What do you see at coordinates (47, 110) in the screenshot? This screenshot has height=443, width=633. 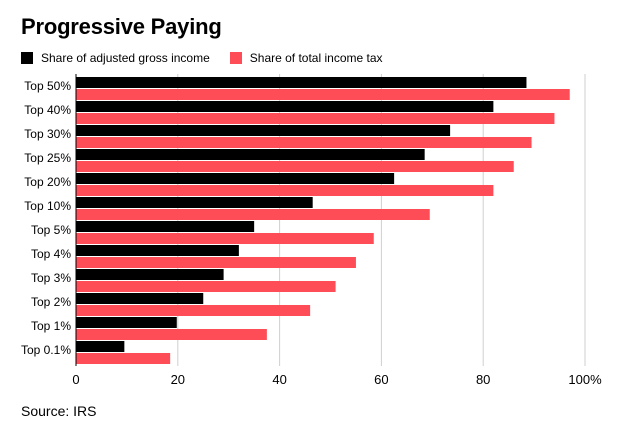 I see `category-label: Top 40%` at bounding box center [47, 110].